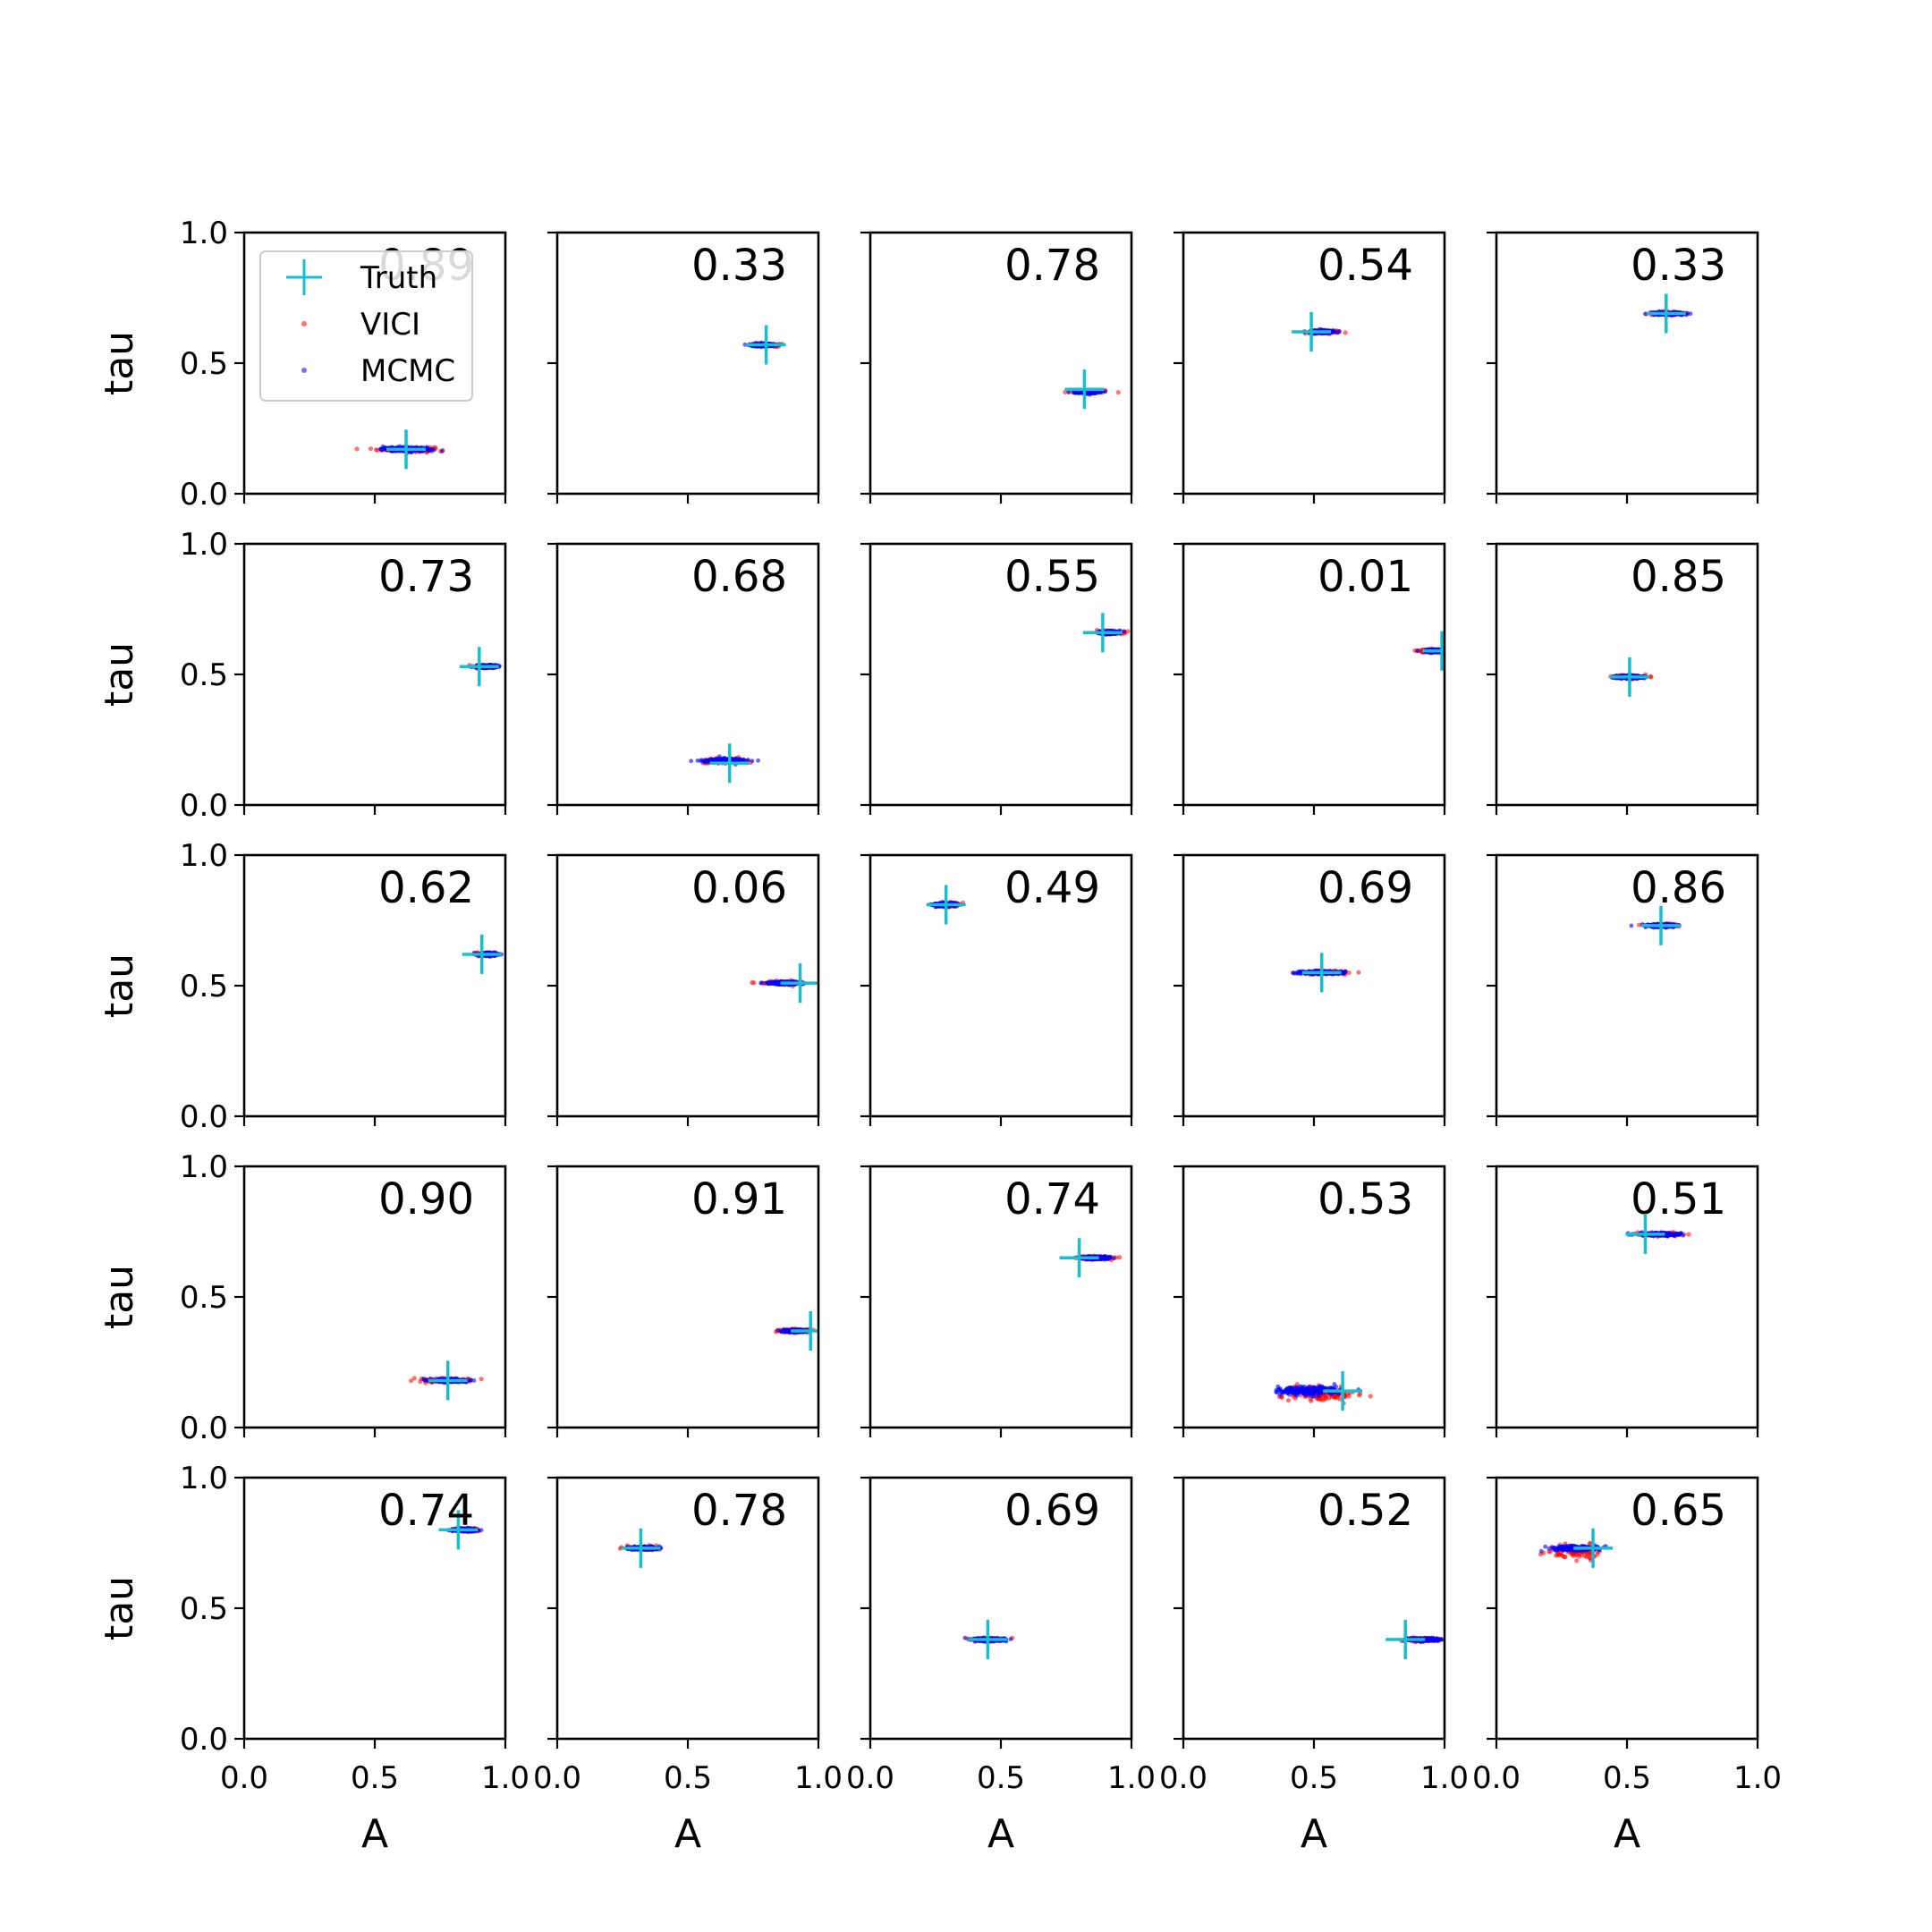  I want to click on panel-value-label: 0.55, so click(1052, 577).